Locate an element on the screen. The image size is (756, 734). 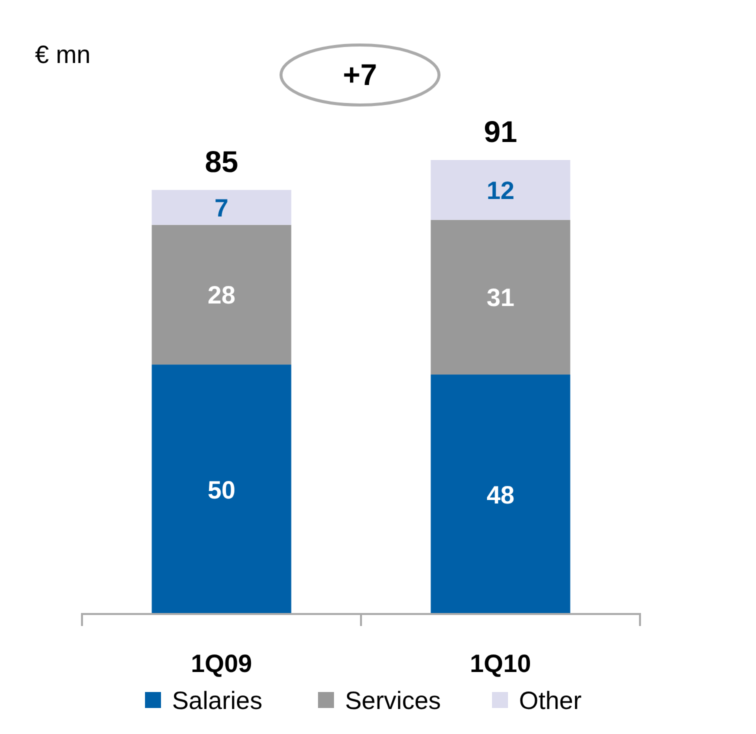
x-tick-label: 1Q09 is located at coordinates (221, 664).